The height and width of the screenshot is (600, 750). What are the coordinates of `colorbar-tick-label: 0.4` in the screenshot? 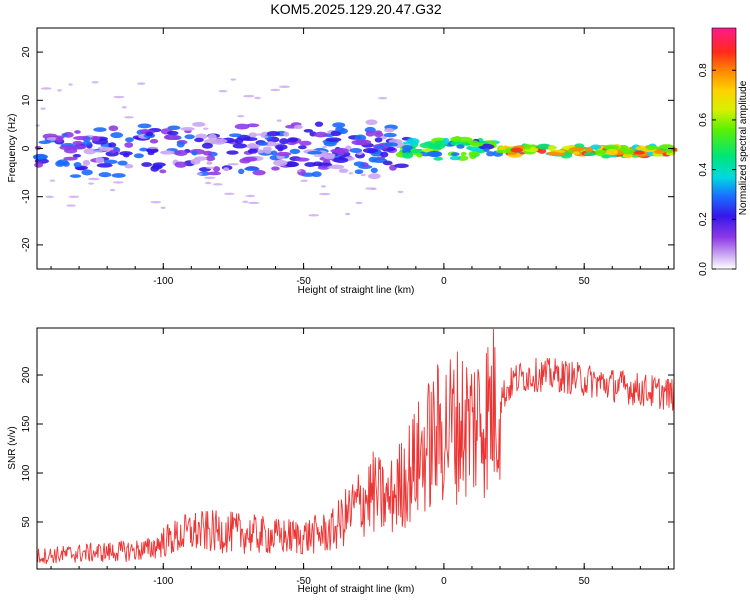 It's located at (703, 169).